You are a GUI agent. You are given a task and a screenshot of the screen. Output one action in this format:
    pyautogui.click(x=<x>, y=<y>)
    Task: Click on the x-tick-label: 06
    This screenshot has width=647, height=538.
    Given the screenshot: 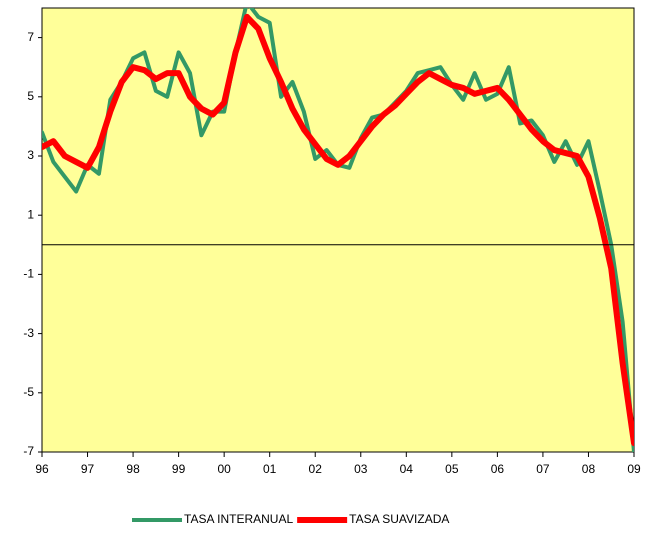 What is the action you would take?
    pyautogui.click(x=498, y=469)
    